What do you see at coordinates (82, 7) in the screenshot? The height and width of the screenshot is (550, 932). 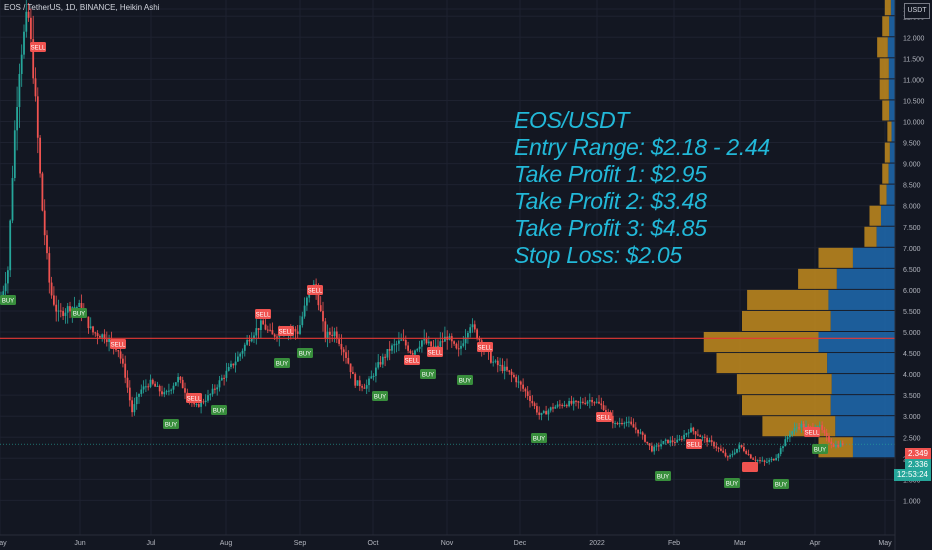 I see `symbol-title: EOS / TetherUS, 1D, BINANCE, Heikin Ashi` at bounding box center [82, 7].